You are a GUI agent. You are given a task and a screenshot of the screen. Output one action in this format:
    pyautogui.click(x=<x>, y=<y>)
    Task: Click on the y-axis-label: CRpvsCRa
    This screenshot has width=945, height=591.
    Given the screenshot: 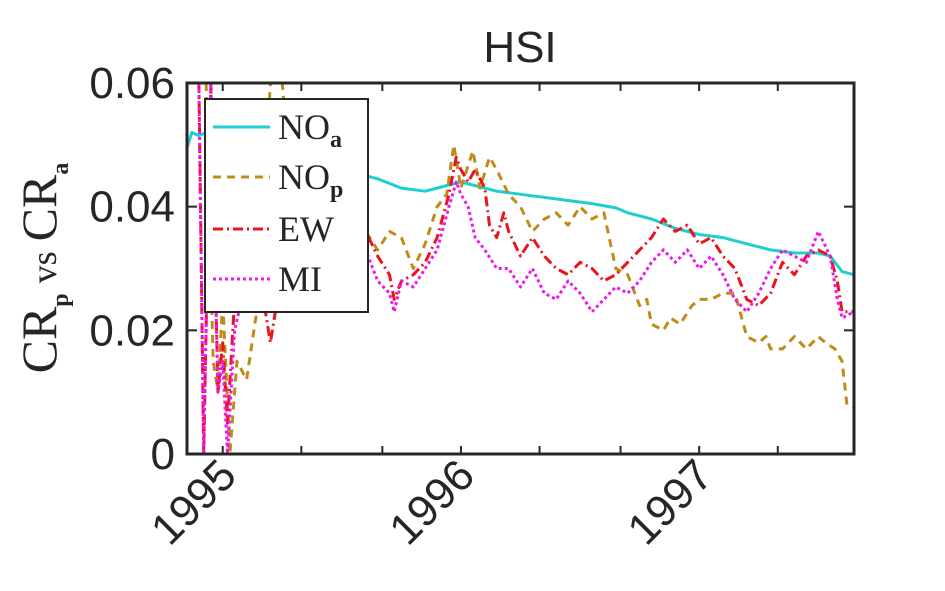 What is the action you would take?
    pyautogui.click(x=42, y=268)
    